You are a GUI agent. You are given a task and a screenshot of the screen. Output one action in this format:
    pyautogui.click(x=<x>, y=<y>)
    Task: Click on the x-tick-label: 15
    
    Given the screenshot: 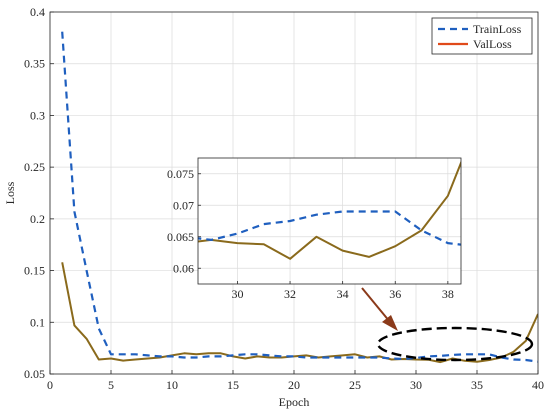 What is the action you would take?
    pyautogui.click(x=233, y=385)
    